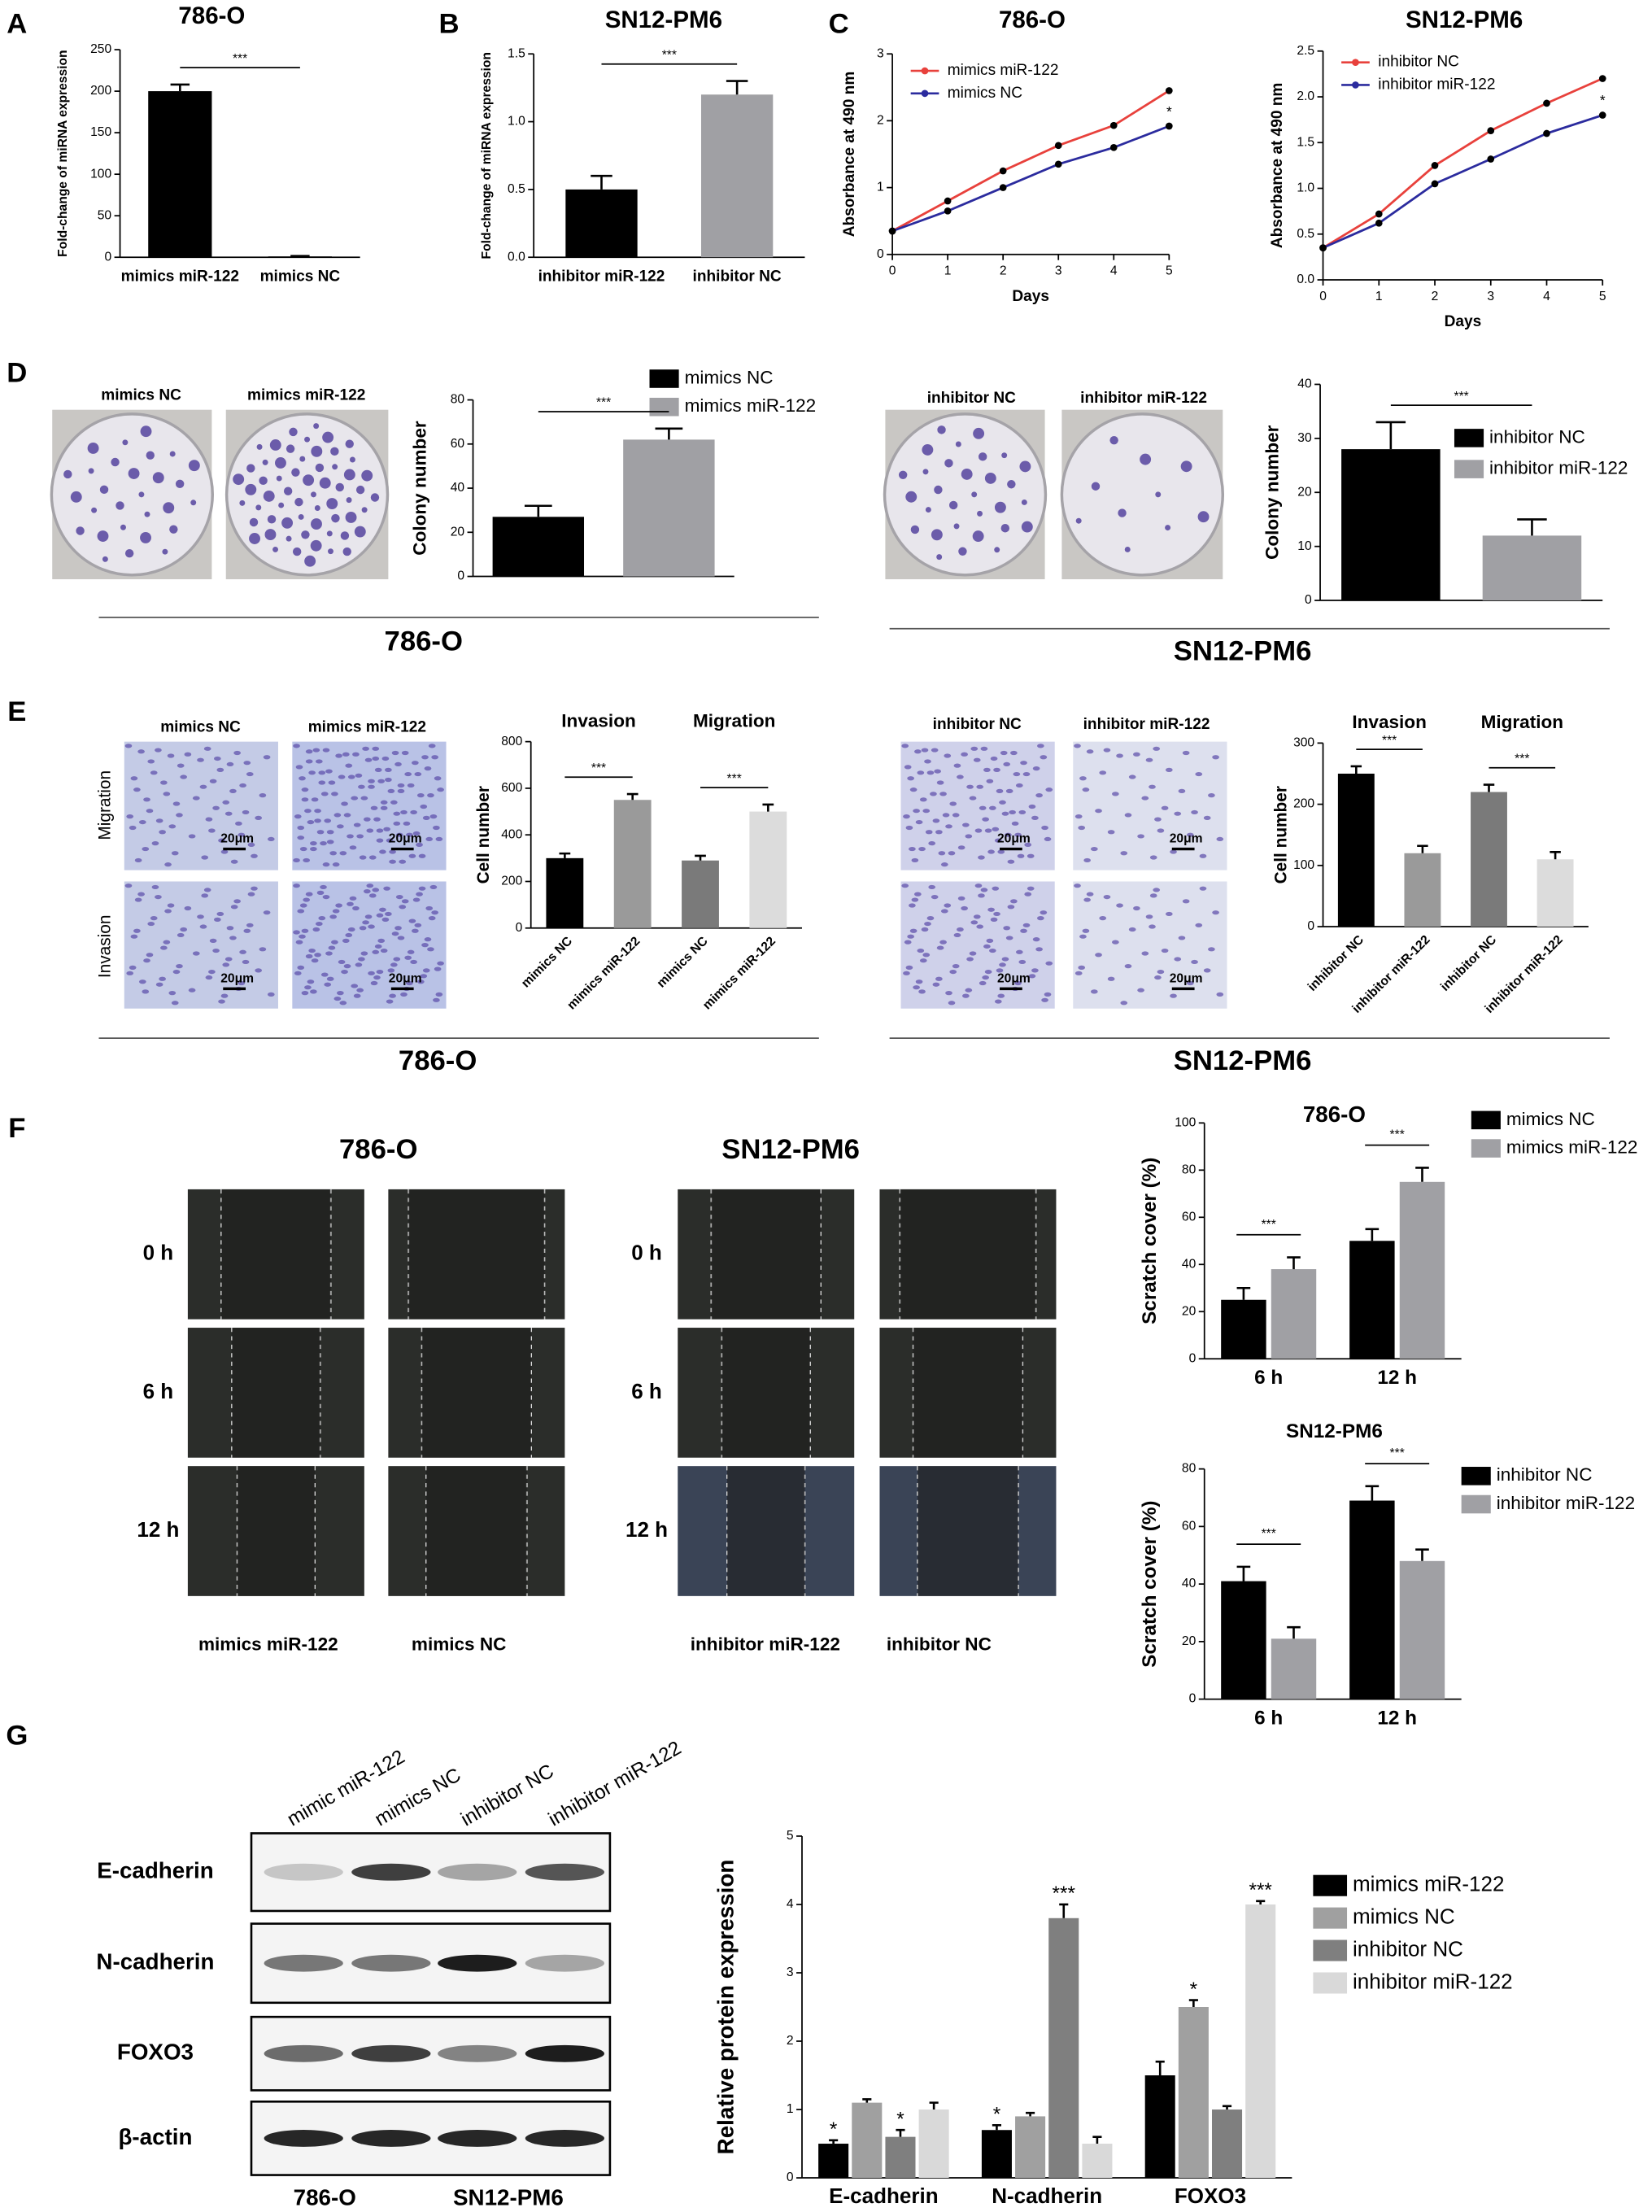  I want to click on y-tick-label: 150, so click(100, 132).